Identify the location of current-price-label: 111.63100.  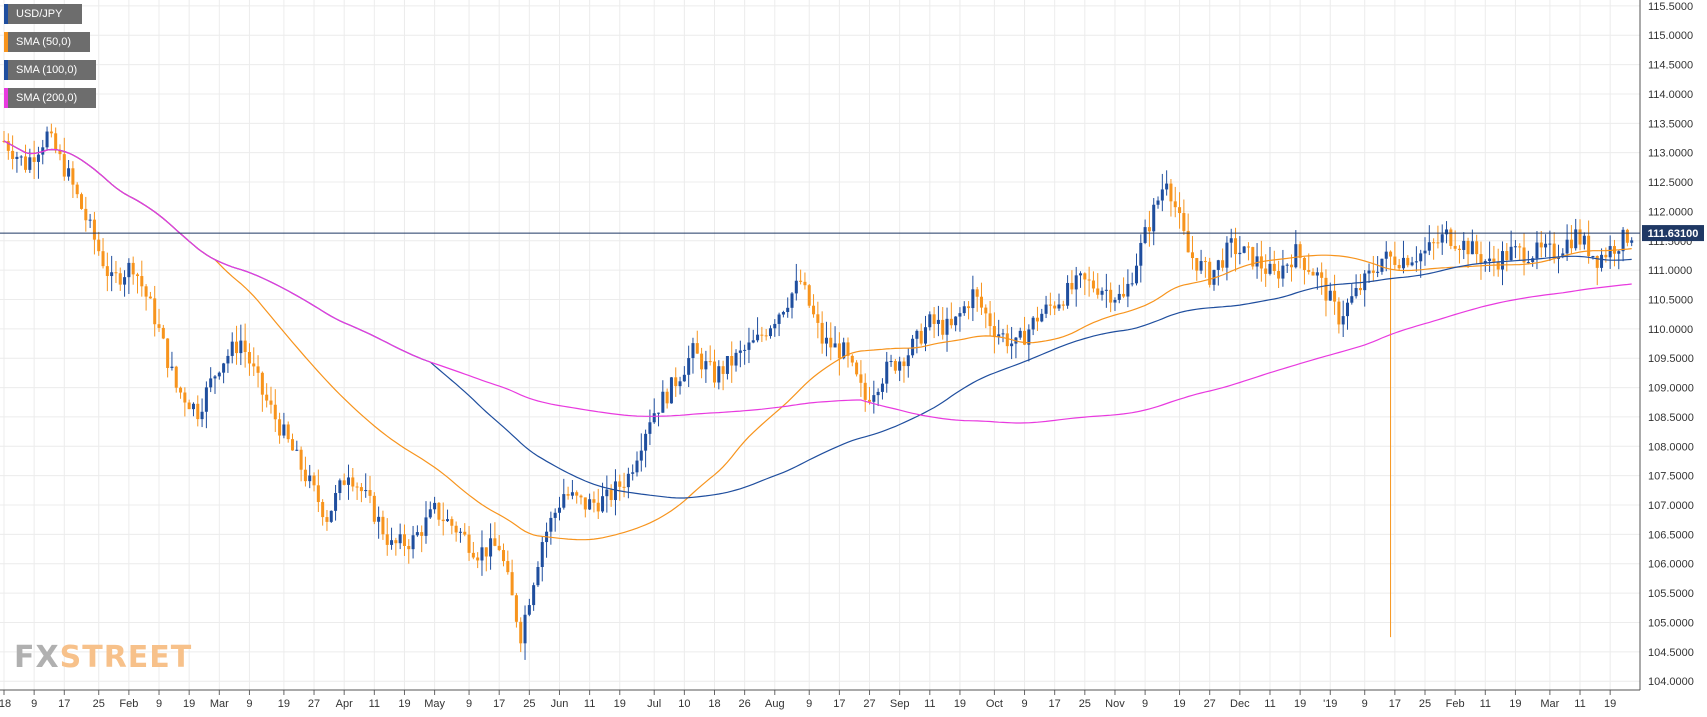
(1673, 234).